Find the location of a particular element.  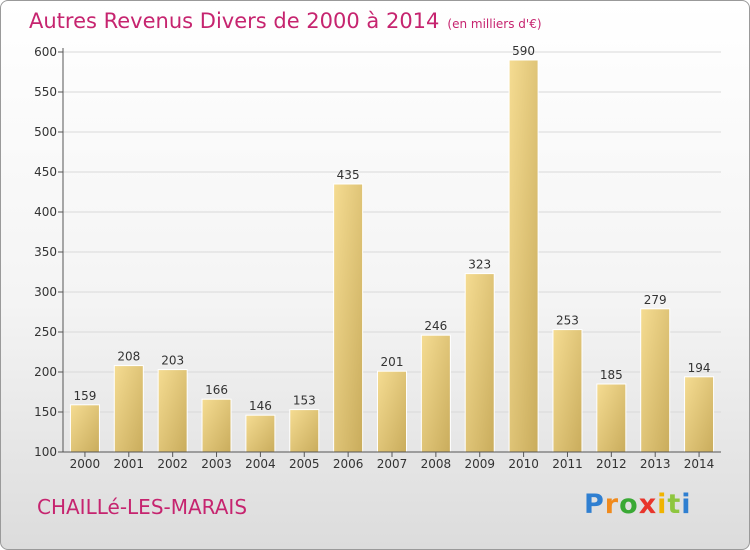

y-tick-label: 450 is located at coordinates (45, 172).